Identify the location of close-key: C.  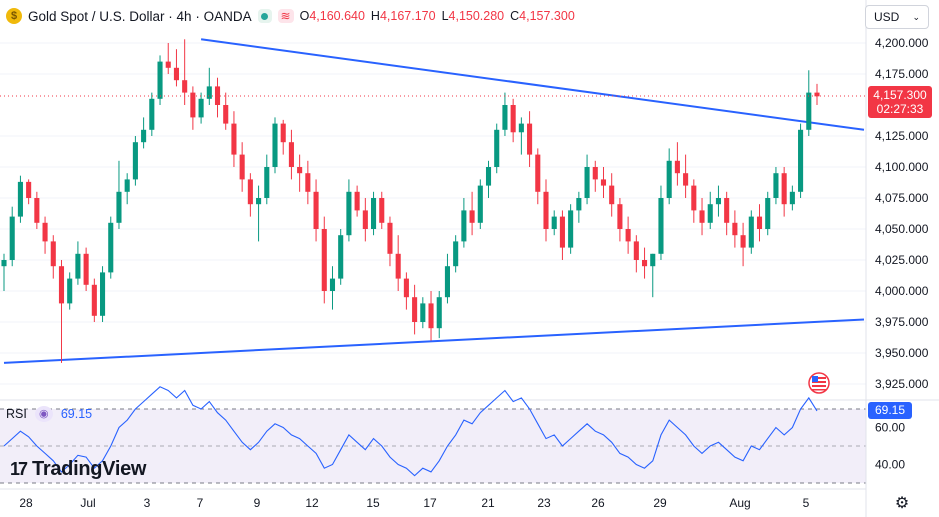
(515, 16).